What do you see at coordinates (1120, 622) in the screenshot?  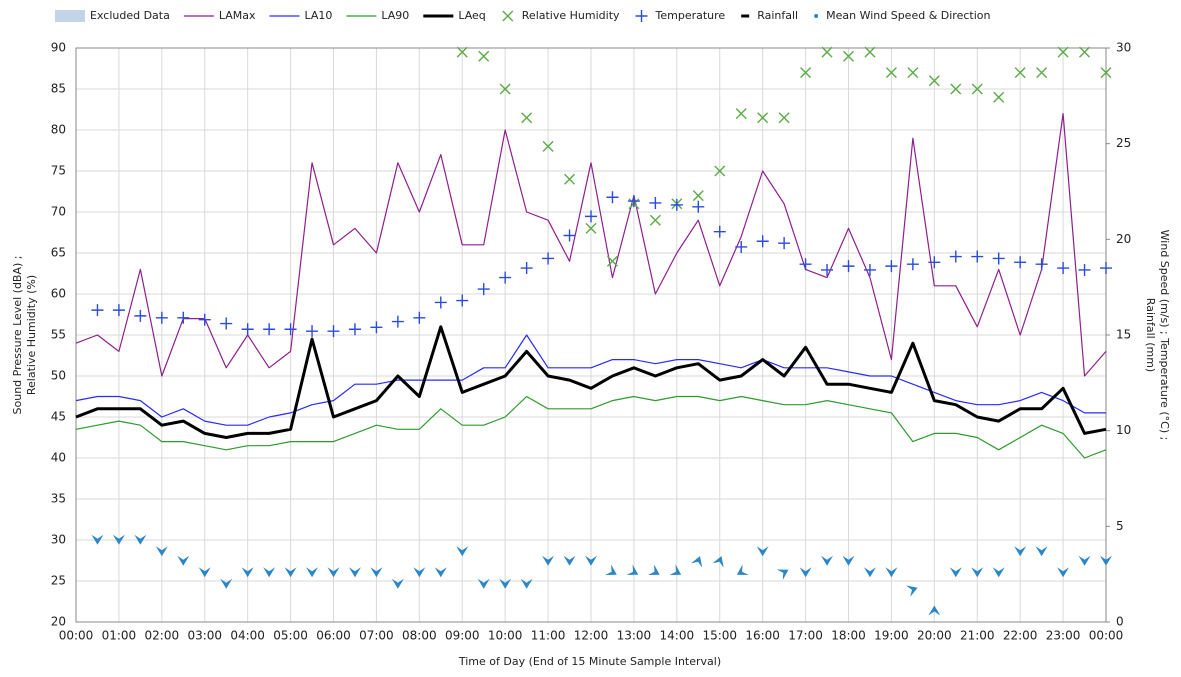 I see `y2-tick-label: 0` at bounding box center [1120, 622].